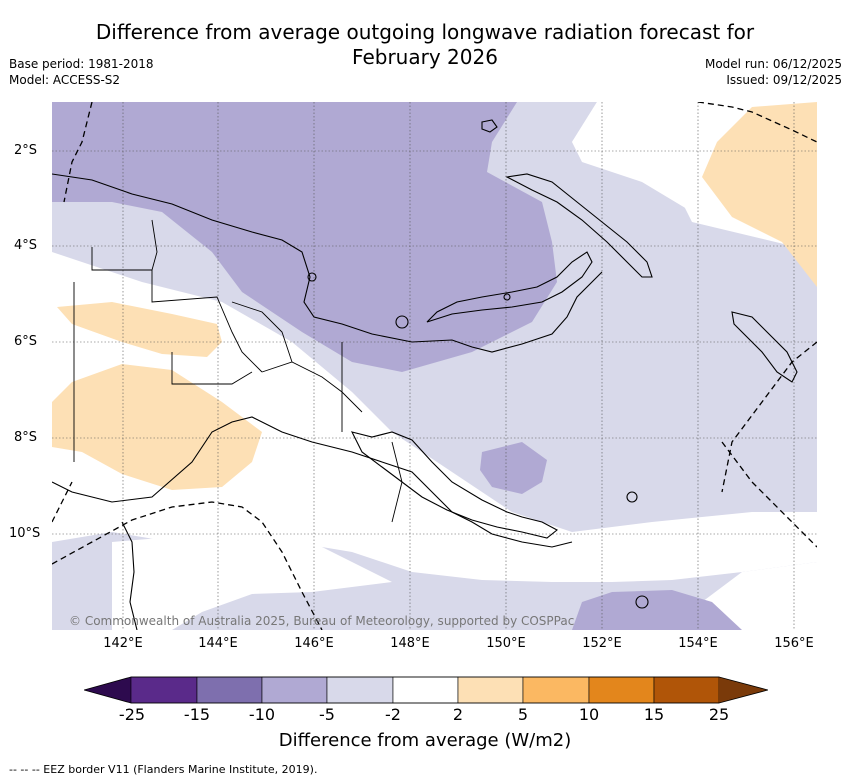  I want to click on colorbar-tick-minus25: -25, so click(132, 714).